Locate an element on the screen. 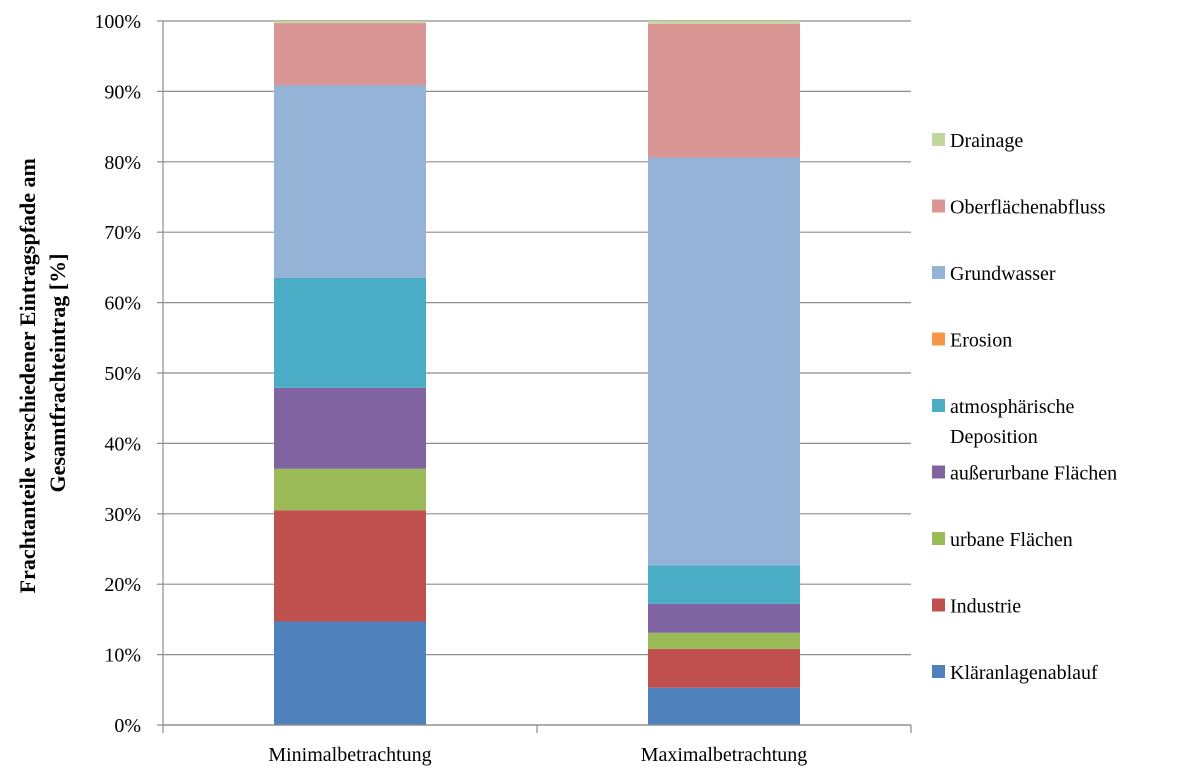  legend-label: Kläranlagenablauf is located at coordinates (1024, 673).